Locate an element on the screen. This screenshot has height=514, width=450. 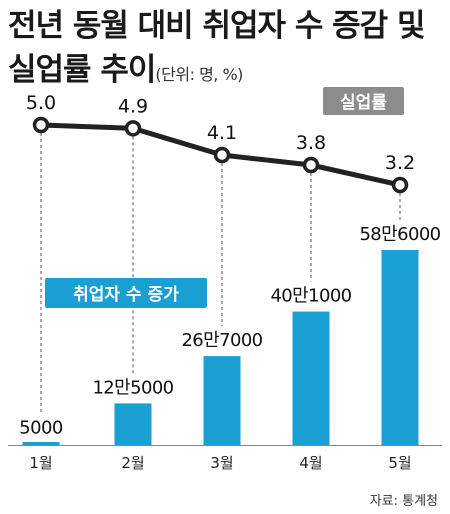
legend-unemployment-label: 실업률 is located at coordinates (363, 103).